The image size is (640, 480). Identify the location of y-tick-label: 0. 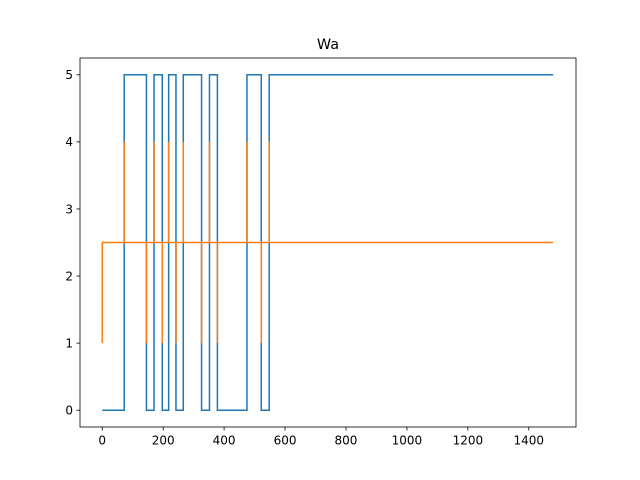
(69, 411).